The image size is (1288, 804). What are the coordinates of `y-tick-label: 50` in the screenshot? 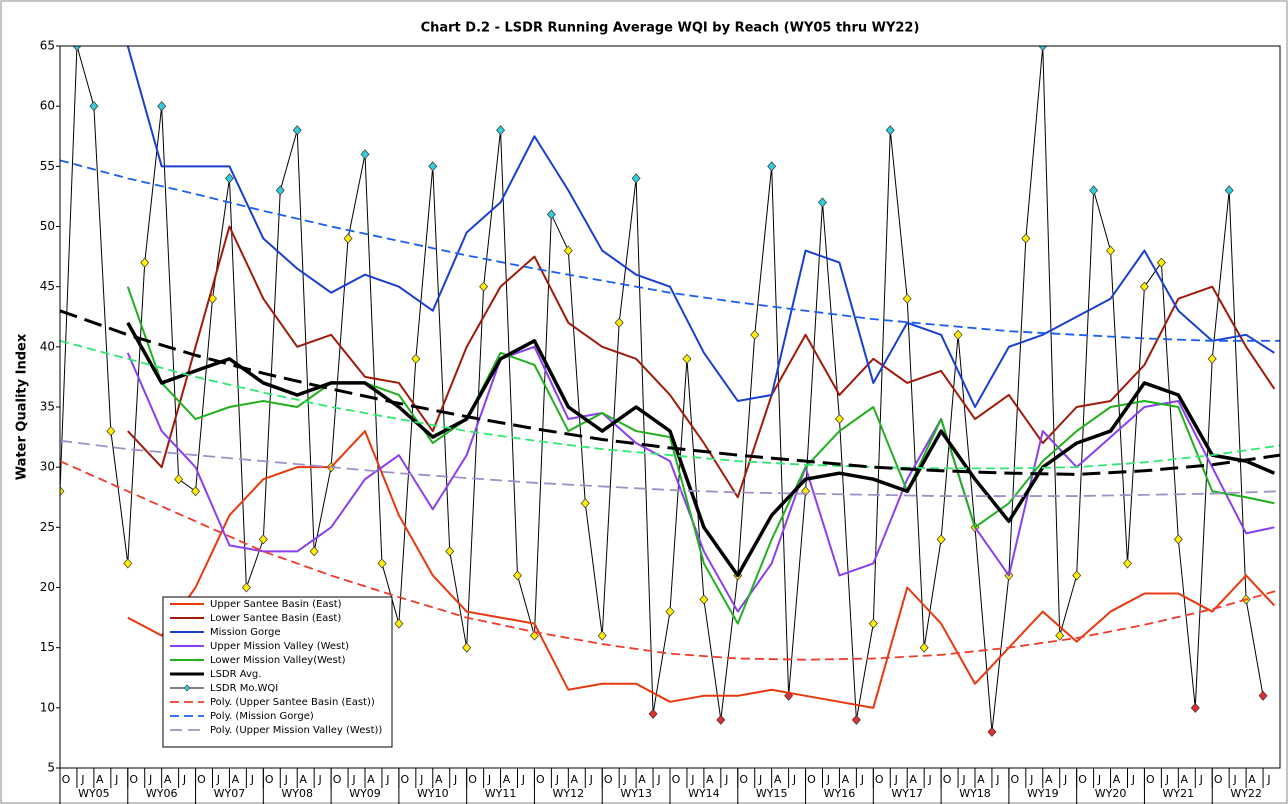 It's located at (47, 226).